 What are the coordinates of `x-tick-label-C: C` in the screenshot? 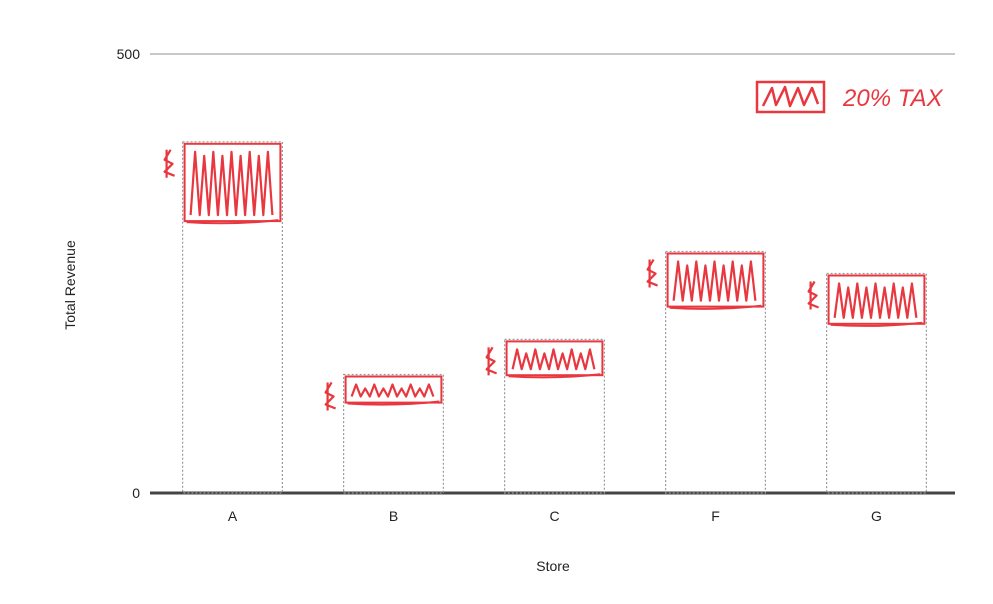 It's located at (554, 516).